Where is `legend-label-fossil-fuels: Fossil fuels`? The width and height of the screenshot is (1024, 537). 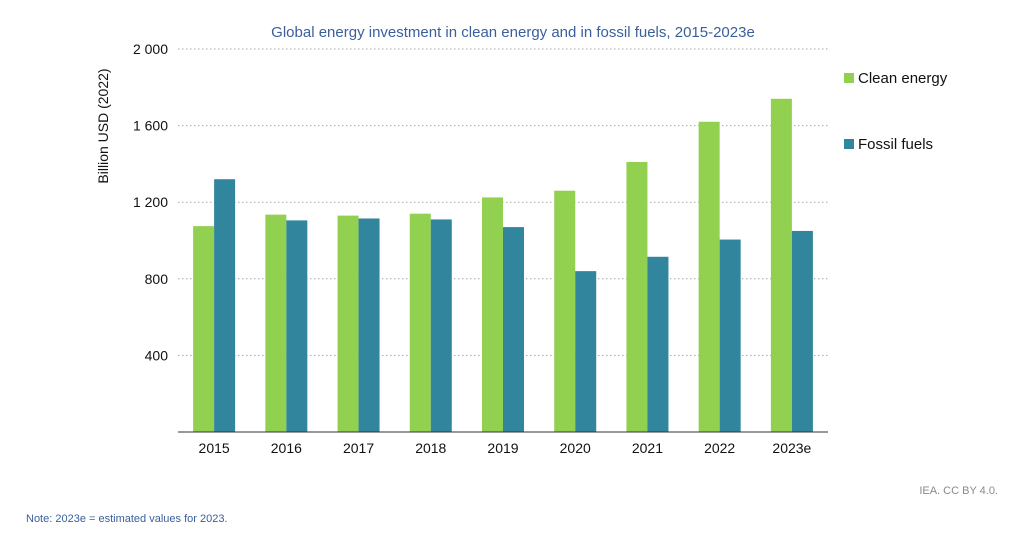
legend-label-fossil-fuels: Fossil fuels is located at coordinates (895, 144).